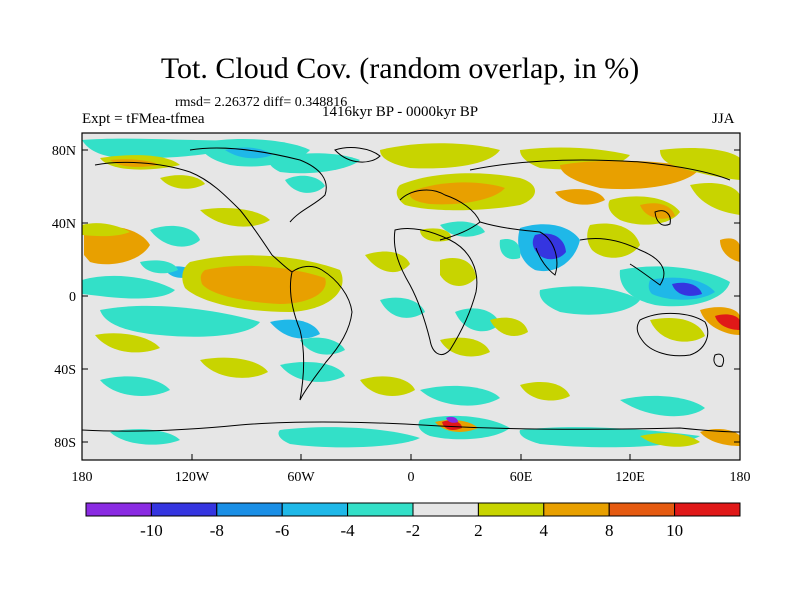 The image size is (800, 600). Describe the element at coordinates (161, 428) in the screenshot. I see `coastline-antarctica-west` at that location.